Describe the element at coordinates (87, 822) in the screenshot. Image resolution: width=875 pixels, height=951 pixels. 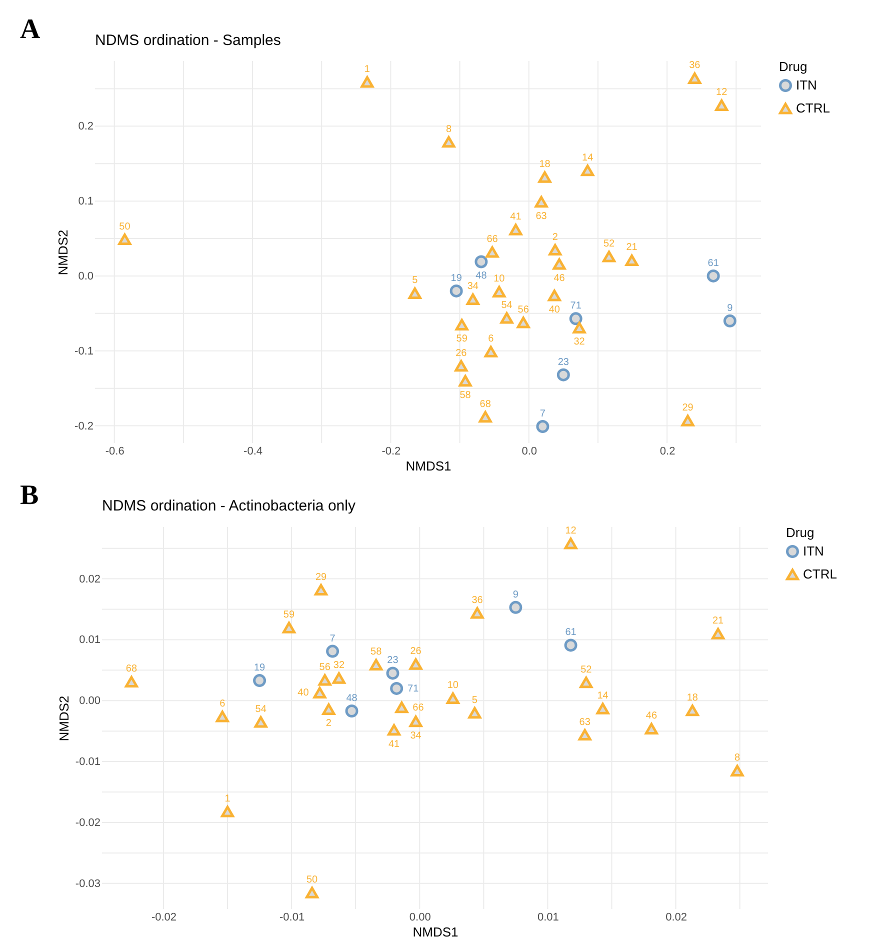
I see `y-tick-label: -0.02` at that location.